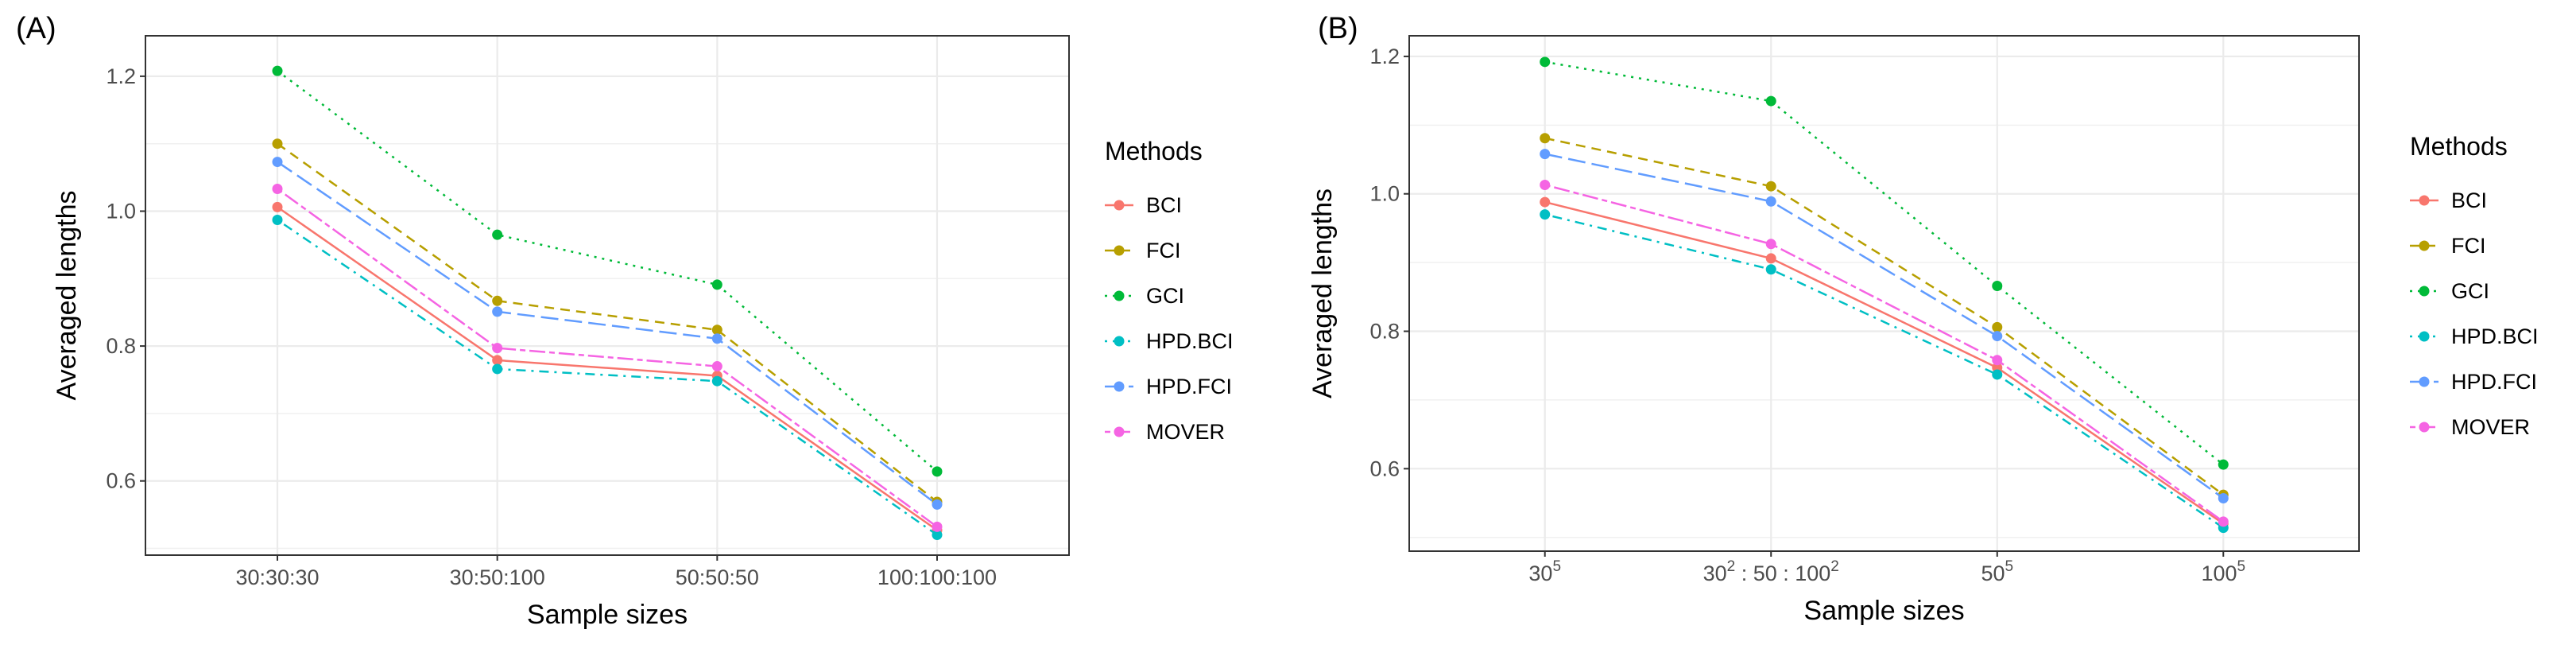 The width and height of the screenshot is (2576, 645). I want to click on x-tick-middle: : 50 : 100, so click(1782, 573).